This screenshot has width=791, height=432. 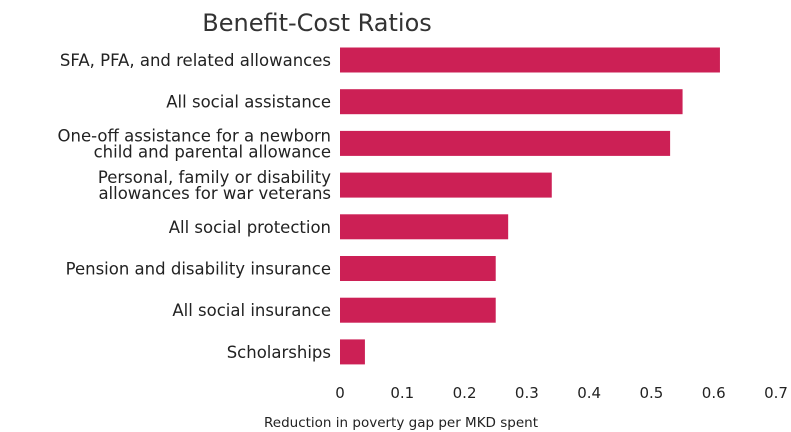 What do you see at coordinates (317, 23) in the screenshot?
I see `chart-title: Benefit-Cost Ratios` at bounding box center [317, 23].